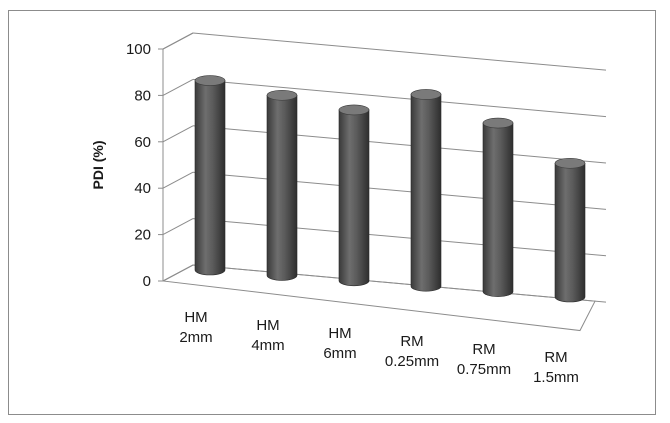 The height and width of the screenshot is (423, 670). What do you see at coordinates (195, 327) in the screenshot?
I see `x-tick-label: HM 2mm` at bounding box center [195, 327].